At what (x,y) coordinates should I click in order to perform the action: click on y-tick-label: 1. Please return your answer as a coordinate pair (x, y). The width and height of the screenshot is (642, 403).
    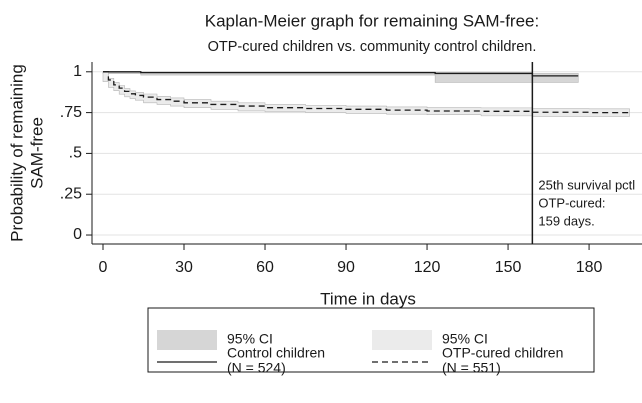
    Looking at the image, I should click on (77, 71).